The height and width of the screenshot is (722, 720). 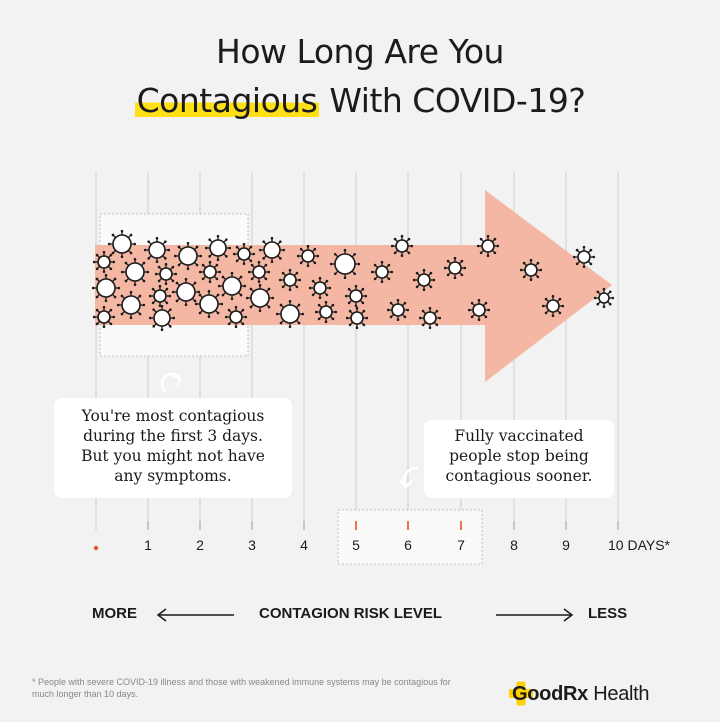 What do you see at coordinates (566, 545) in the screenshot?
I see `tick-label-day: 9` at bounding box center [566, 545].